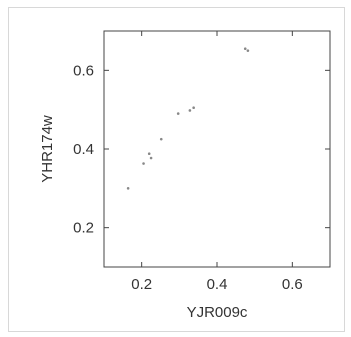 The image size is (351, 337). What do you see at coordinates (188, 118) in the screenshot?
I see `data-points` at bounding box center [188, 118].